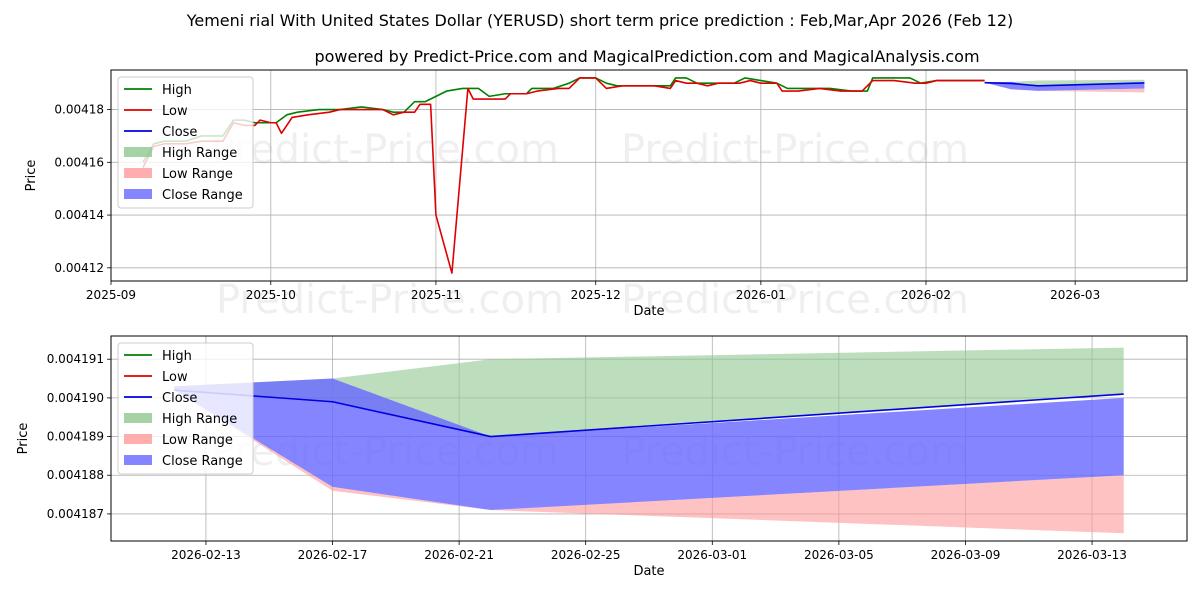 This screenshot has height=600, width=1200. Describe the element at coordinates (75, 359) in the screenshot. I see `y-tick-label: 0.004191` at that location.